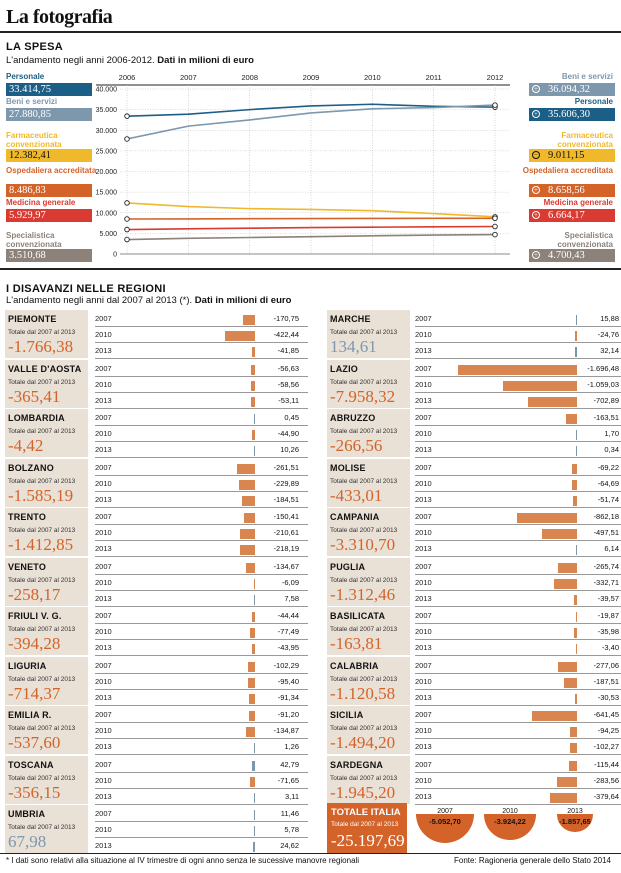 Image resolution: width=621 pixels, height=873 pixels. What do you see at coordinates (572, 114) in the screenshot?
I see `legend-value: +35.606,30` at bounding box center [572, 114].